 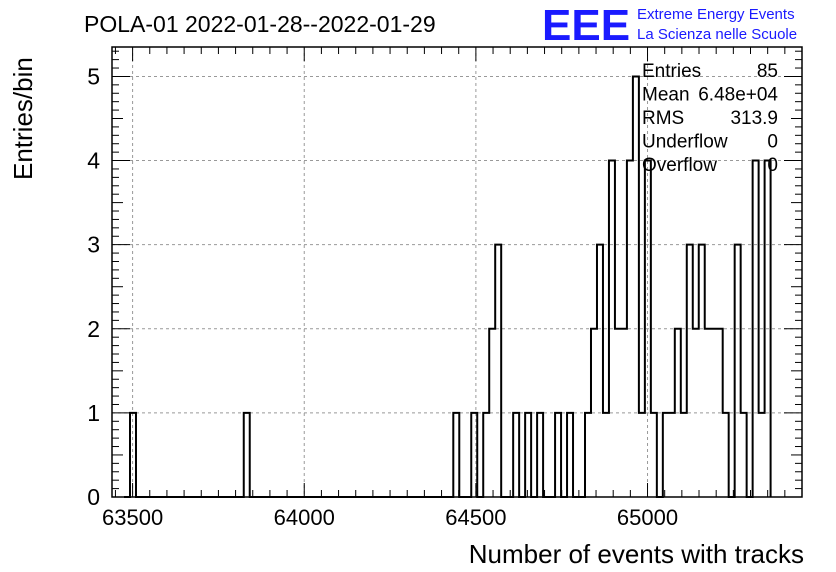 I want to click on x-axis-label: Number of events with tracks, so click(x=636, y=554).